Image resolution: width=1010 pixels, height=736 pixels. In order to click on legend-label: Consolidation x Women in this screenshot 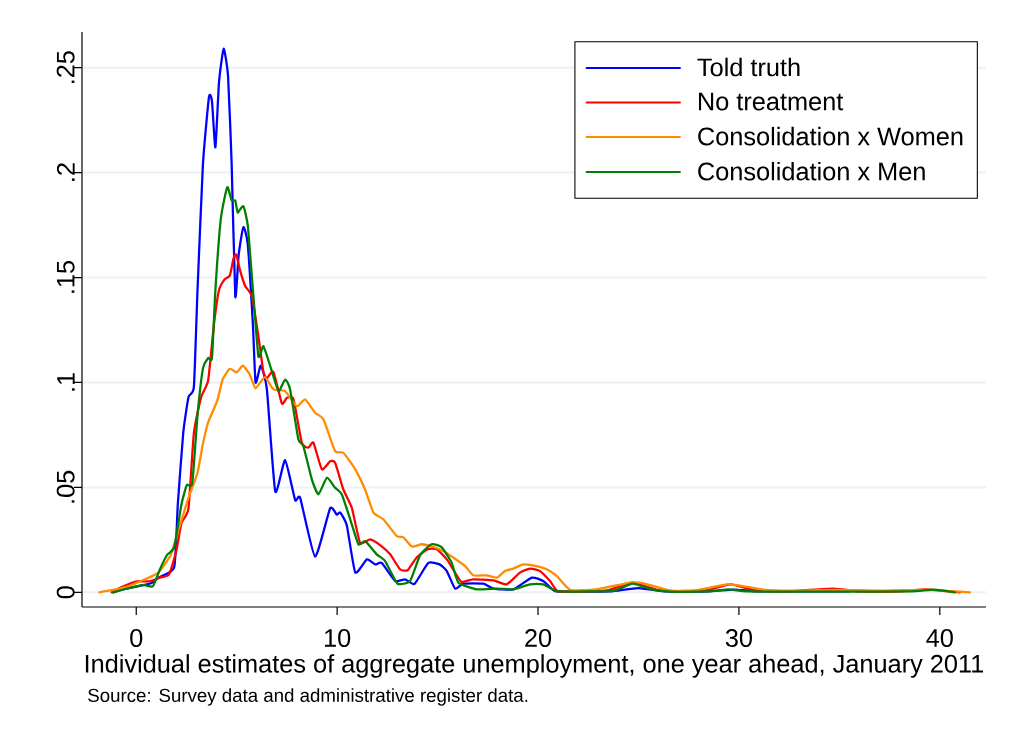, I will do `click(830, 136)`.